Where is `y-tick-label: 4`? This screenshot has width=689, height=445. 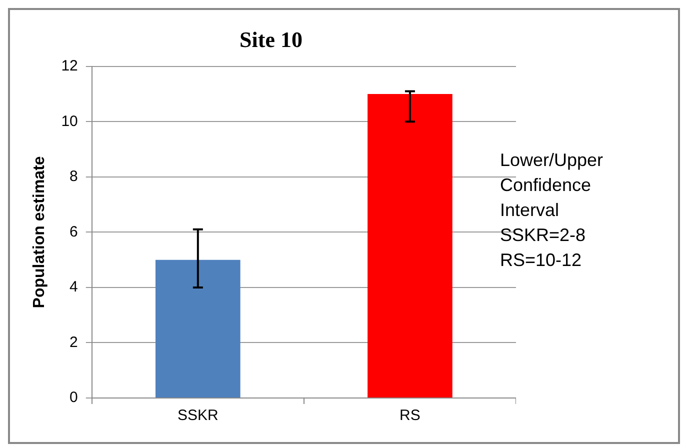
y-tick-label: 4 is located at coordinates (74, 287).